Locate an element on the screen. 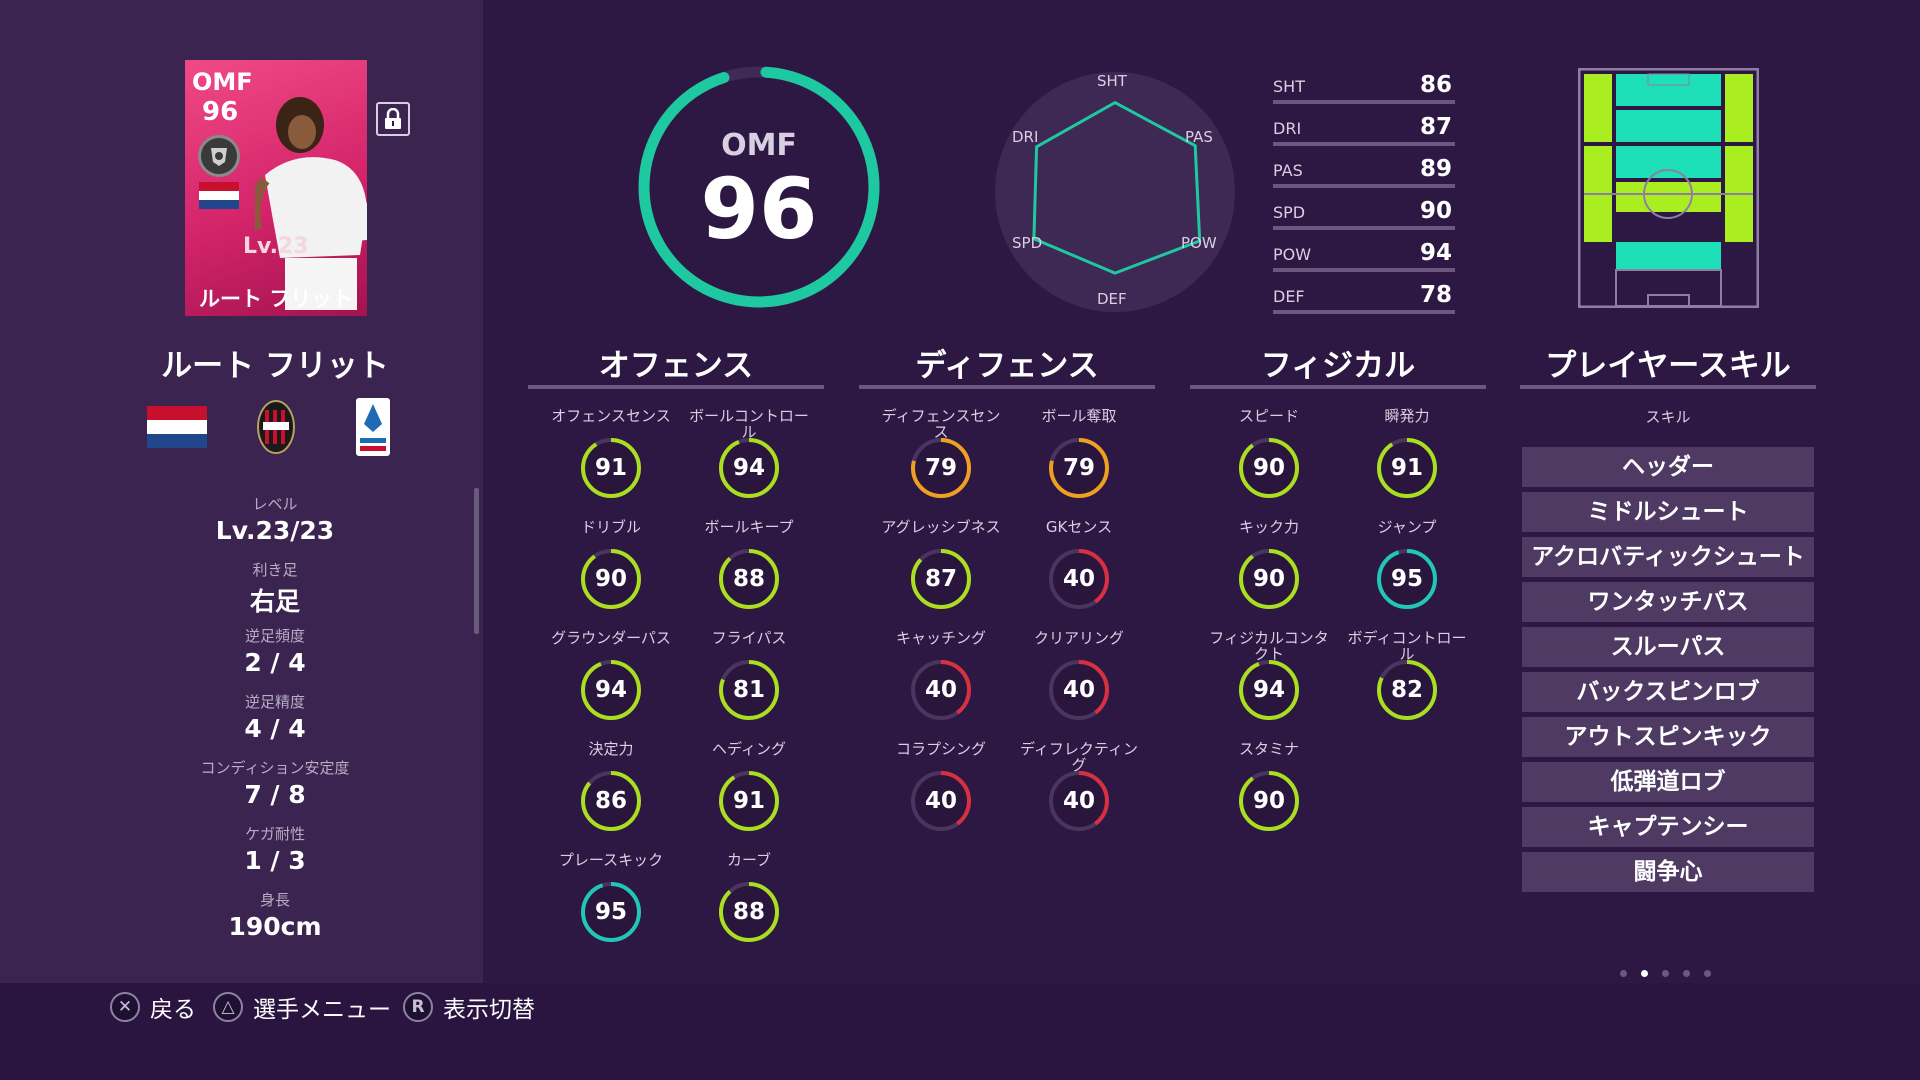 The image size is (1920, 1080). skill-item: アウトスピンキック is located at coordinates (1668, 737).